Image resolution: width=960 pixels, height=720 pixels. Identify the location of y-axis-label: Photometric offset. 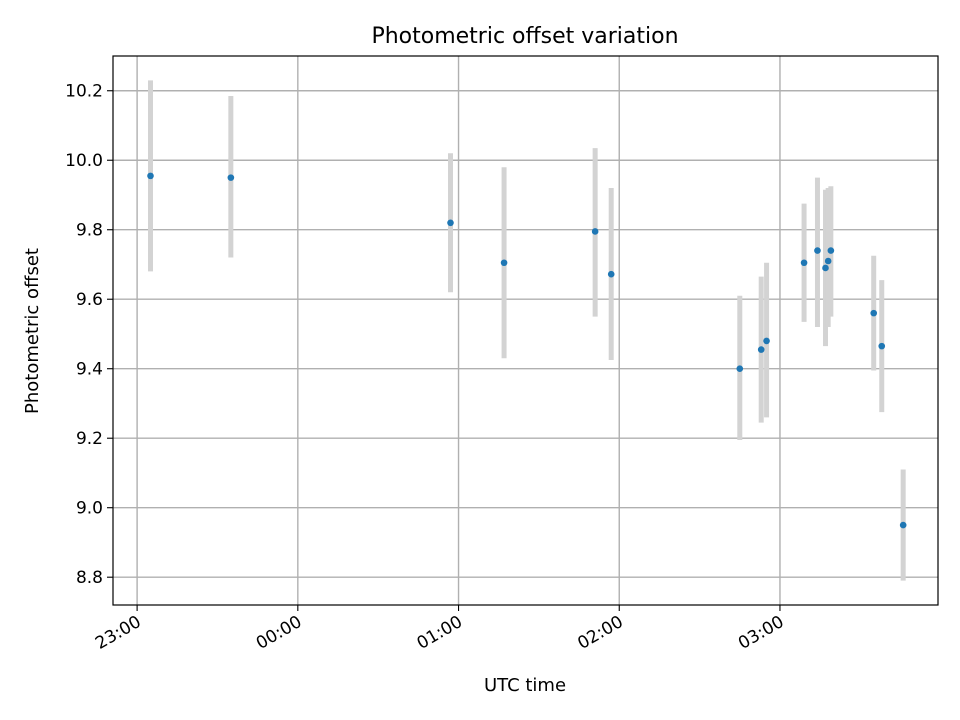
(32, 331).